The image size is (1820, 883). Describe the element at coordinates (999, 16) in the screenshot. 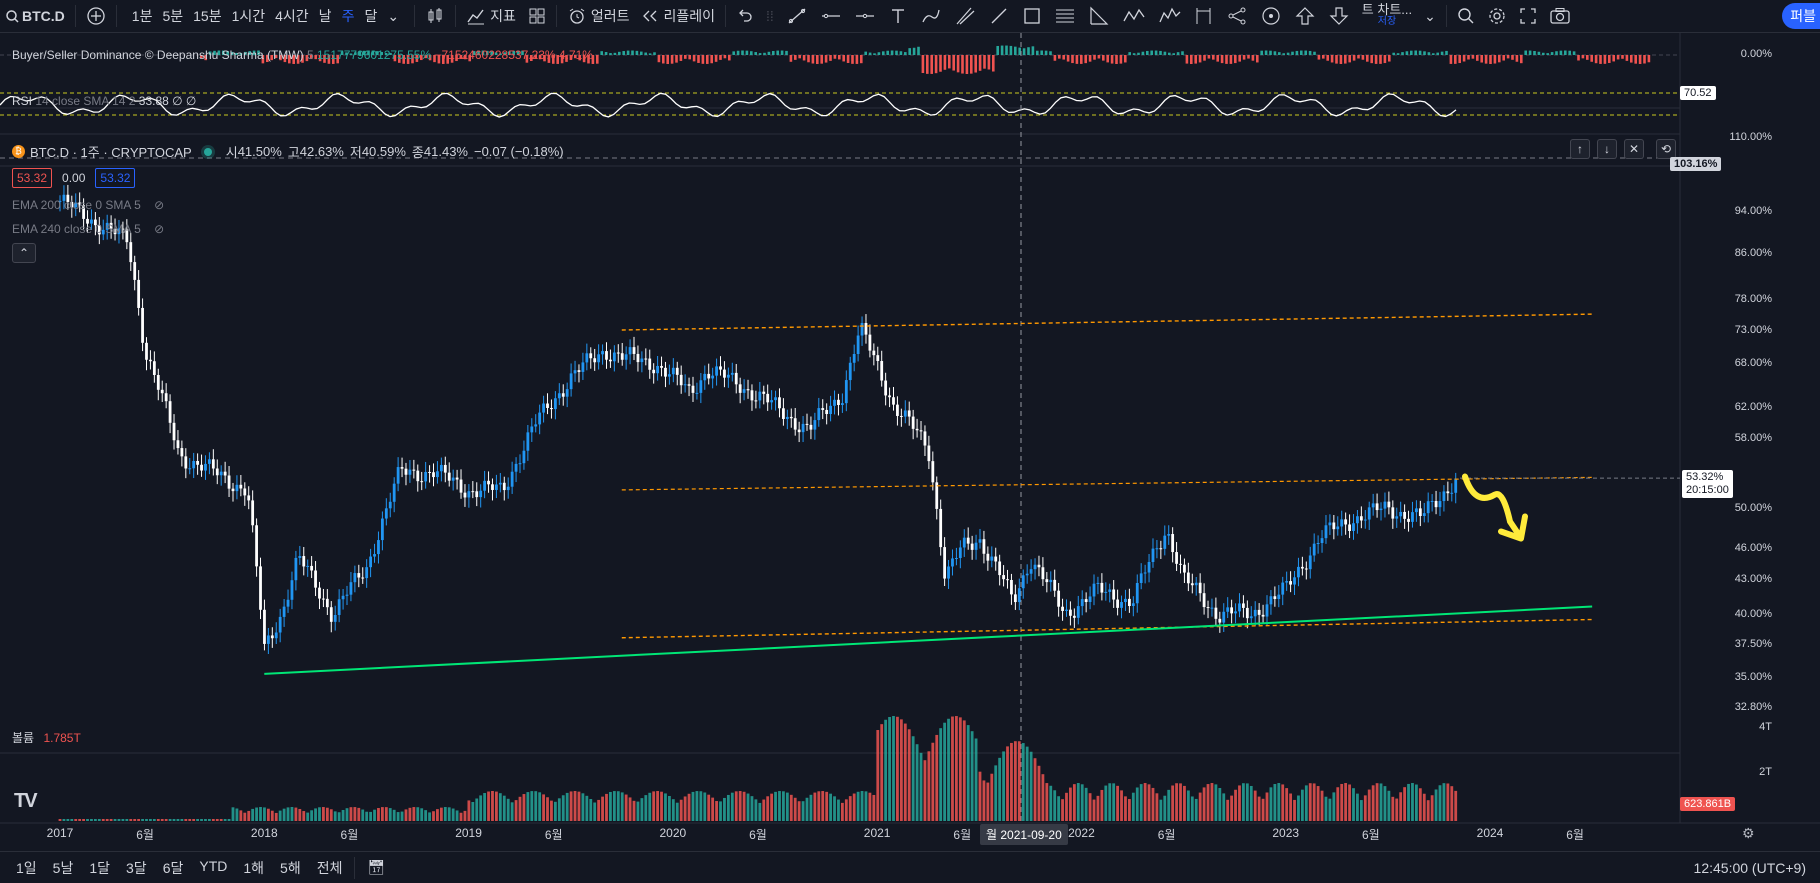

I see `ray-tool-icon` at that location.